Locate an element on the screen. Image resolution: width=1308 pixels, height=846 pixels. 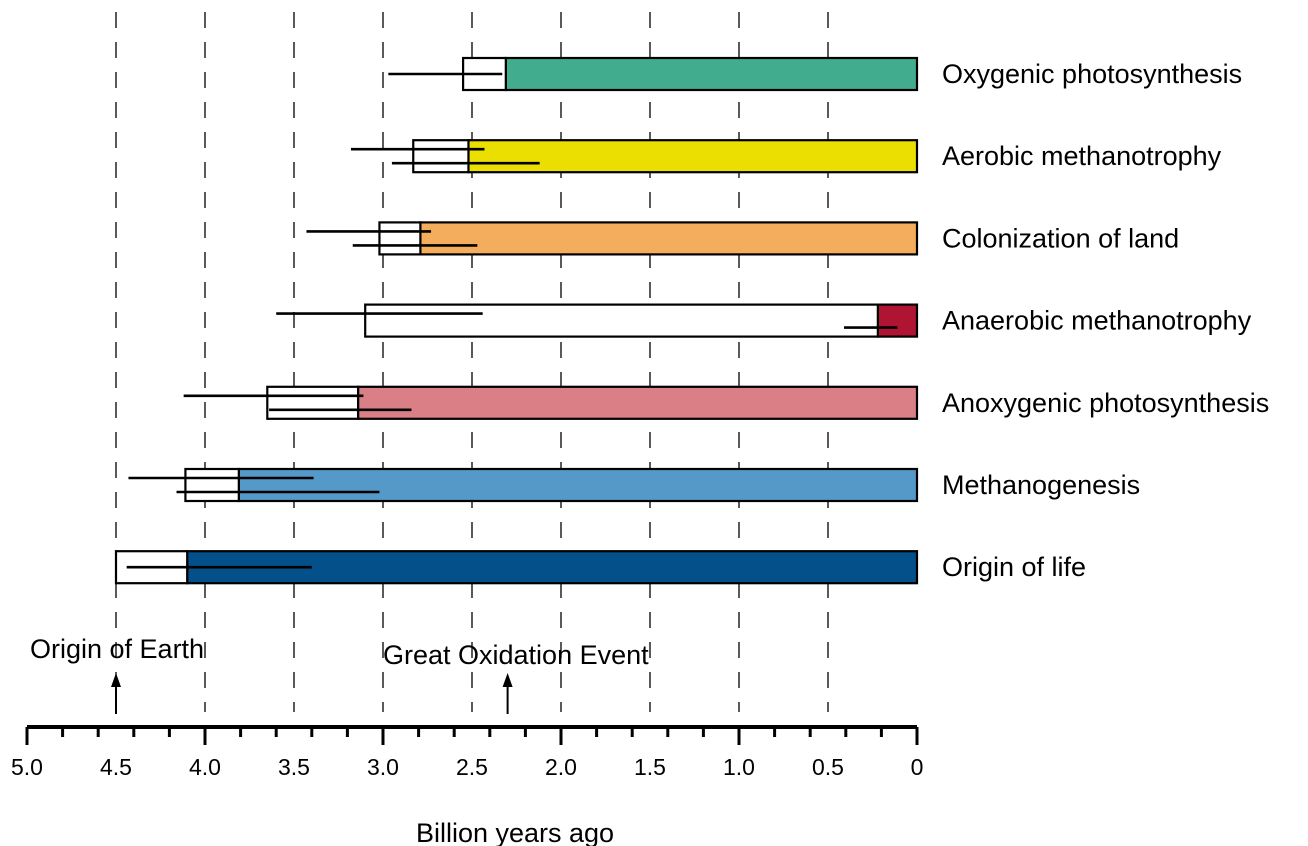
tick-label: 1.5 is located at coordinates (650, 767).